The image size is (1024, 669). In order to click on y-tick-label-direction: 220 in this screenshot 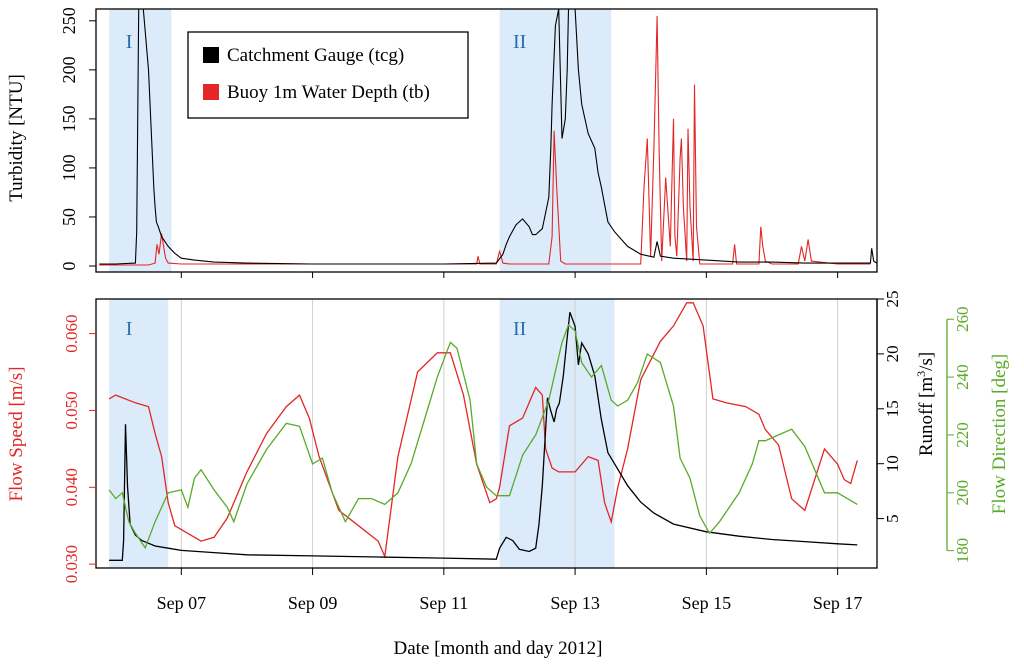, I will do `click(962, 435)`.